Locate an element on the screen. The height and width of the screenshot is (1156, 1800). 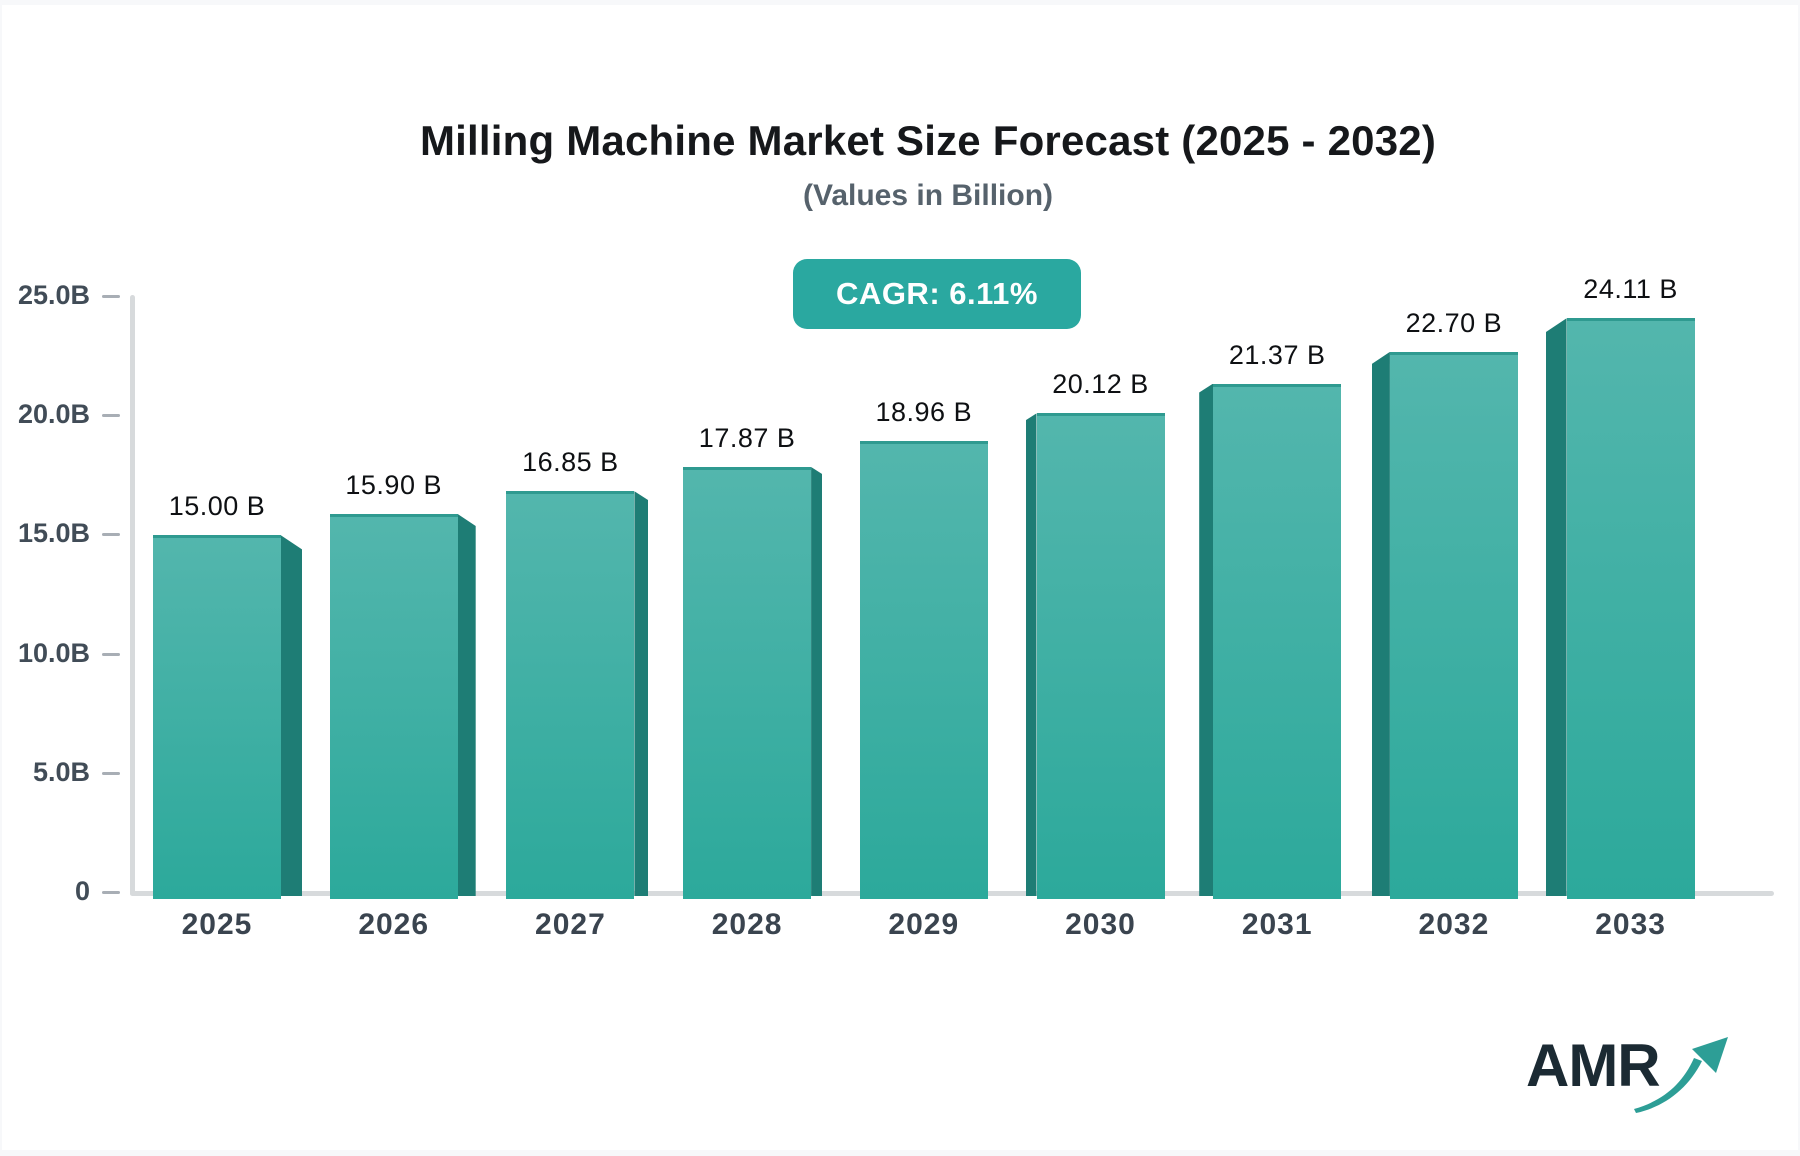
bar-side-face-2031 is located at coordinates (1206, 639).